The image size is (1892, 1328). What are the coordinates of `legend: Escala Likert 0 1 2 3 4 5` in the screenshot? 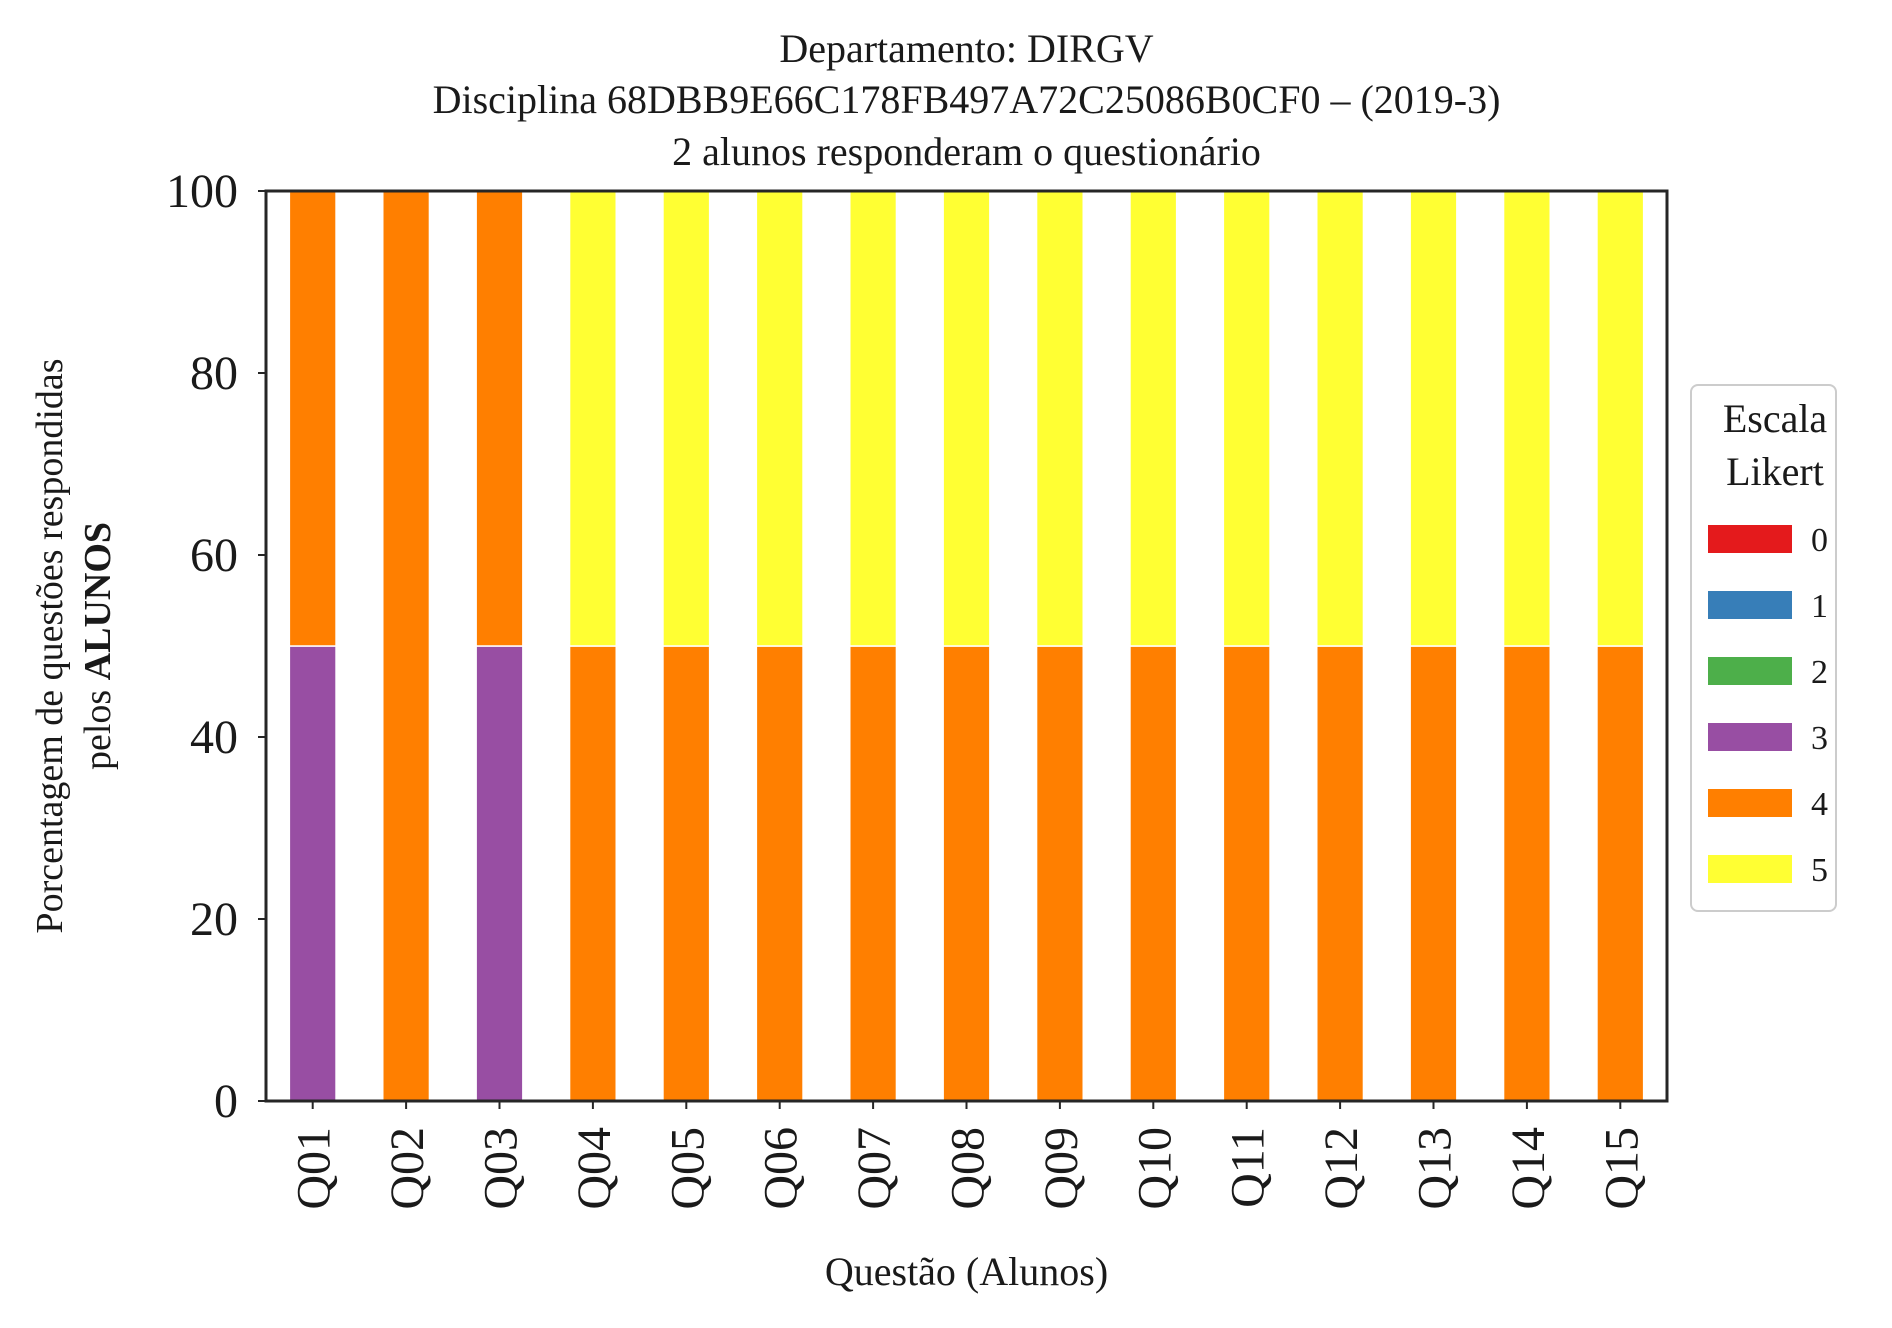 It's located at (1763, 648).